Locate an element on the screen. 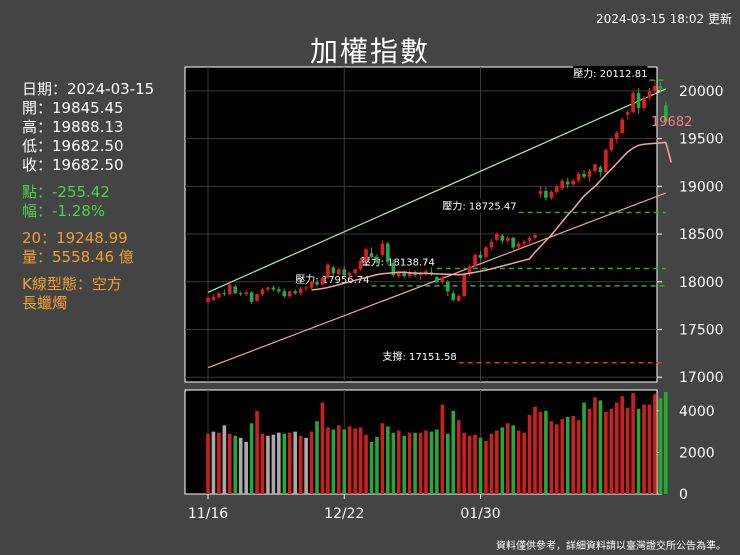 This screenshot has height=555, width=740. info-open: 開：19845.45 is located at coordinates (73, 108).